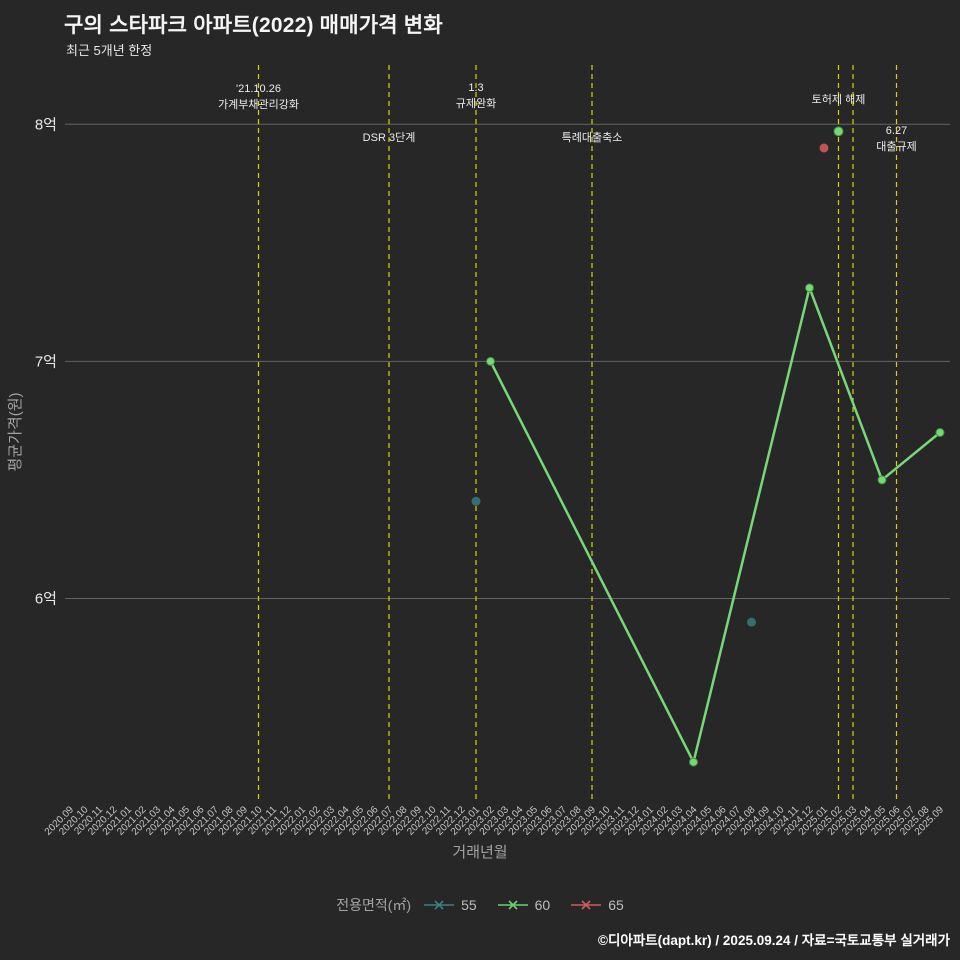 The height and width of the screenshot is (960, 960). Describe the element at coordinates (896, 131) in the screenshot. I see `event-label: 6.27` at that location.